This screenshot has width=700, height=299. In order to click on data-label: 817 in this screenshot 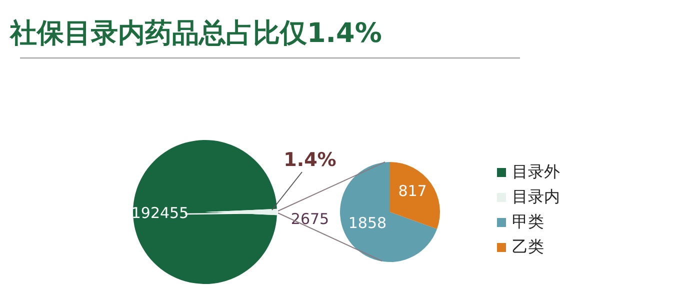, I will do `click(412, 191)`.